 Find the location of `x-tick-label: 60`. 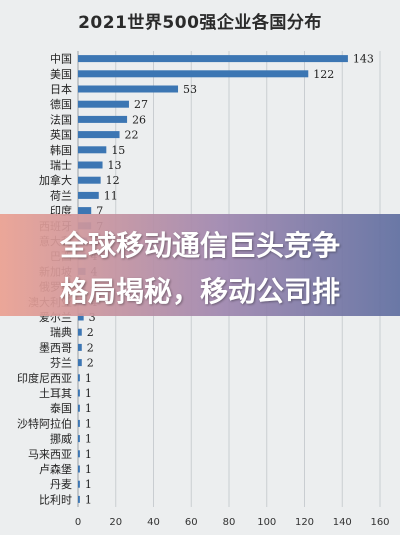

x-tick-label: 60 is located at coordinates (191, 522).